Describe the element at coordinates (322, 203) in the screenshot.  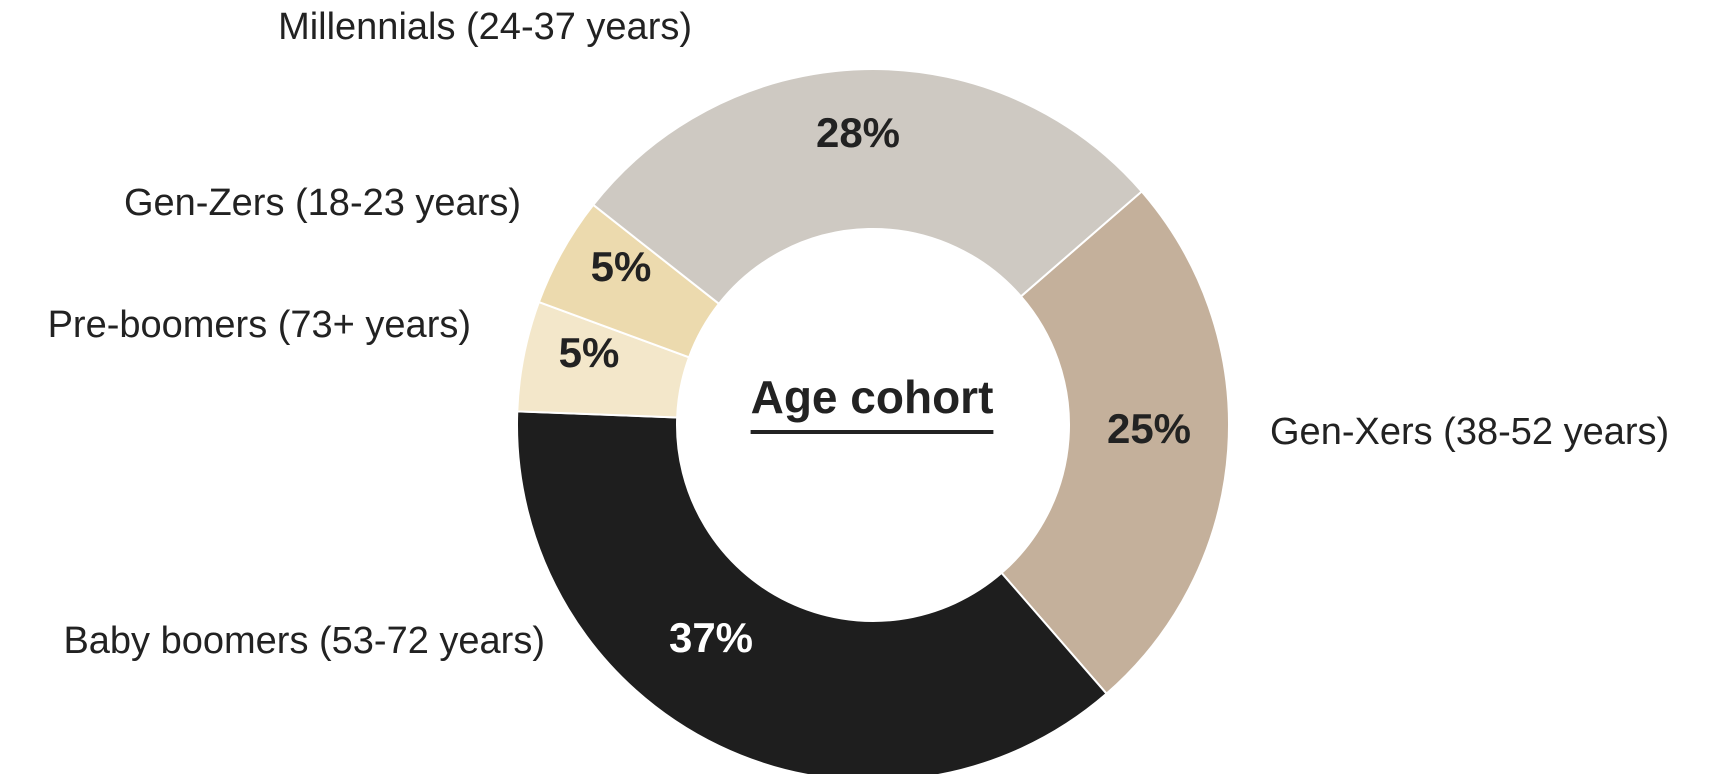
I see `category-label: Gen-Zers (18-23 years)` at that location.